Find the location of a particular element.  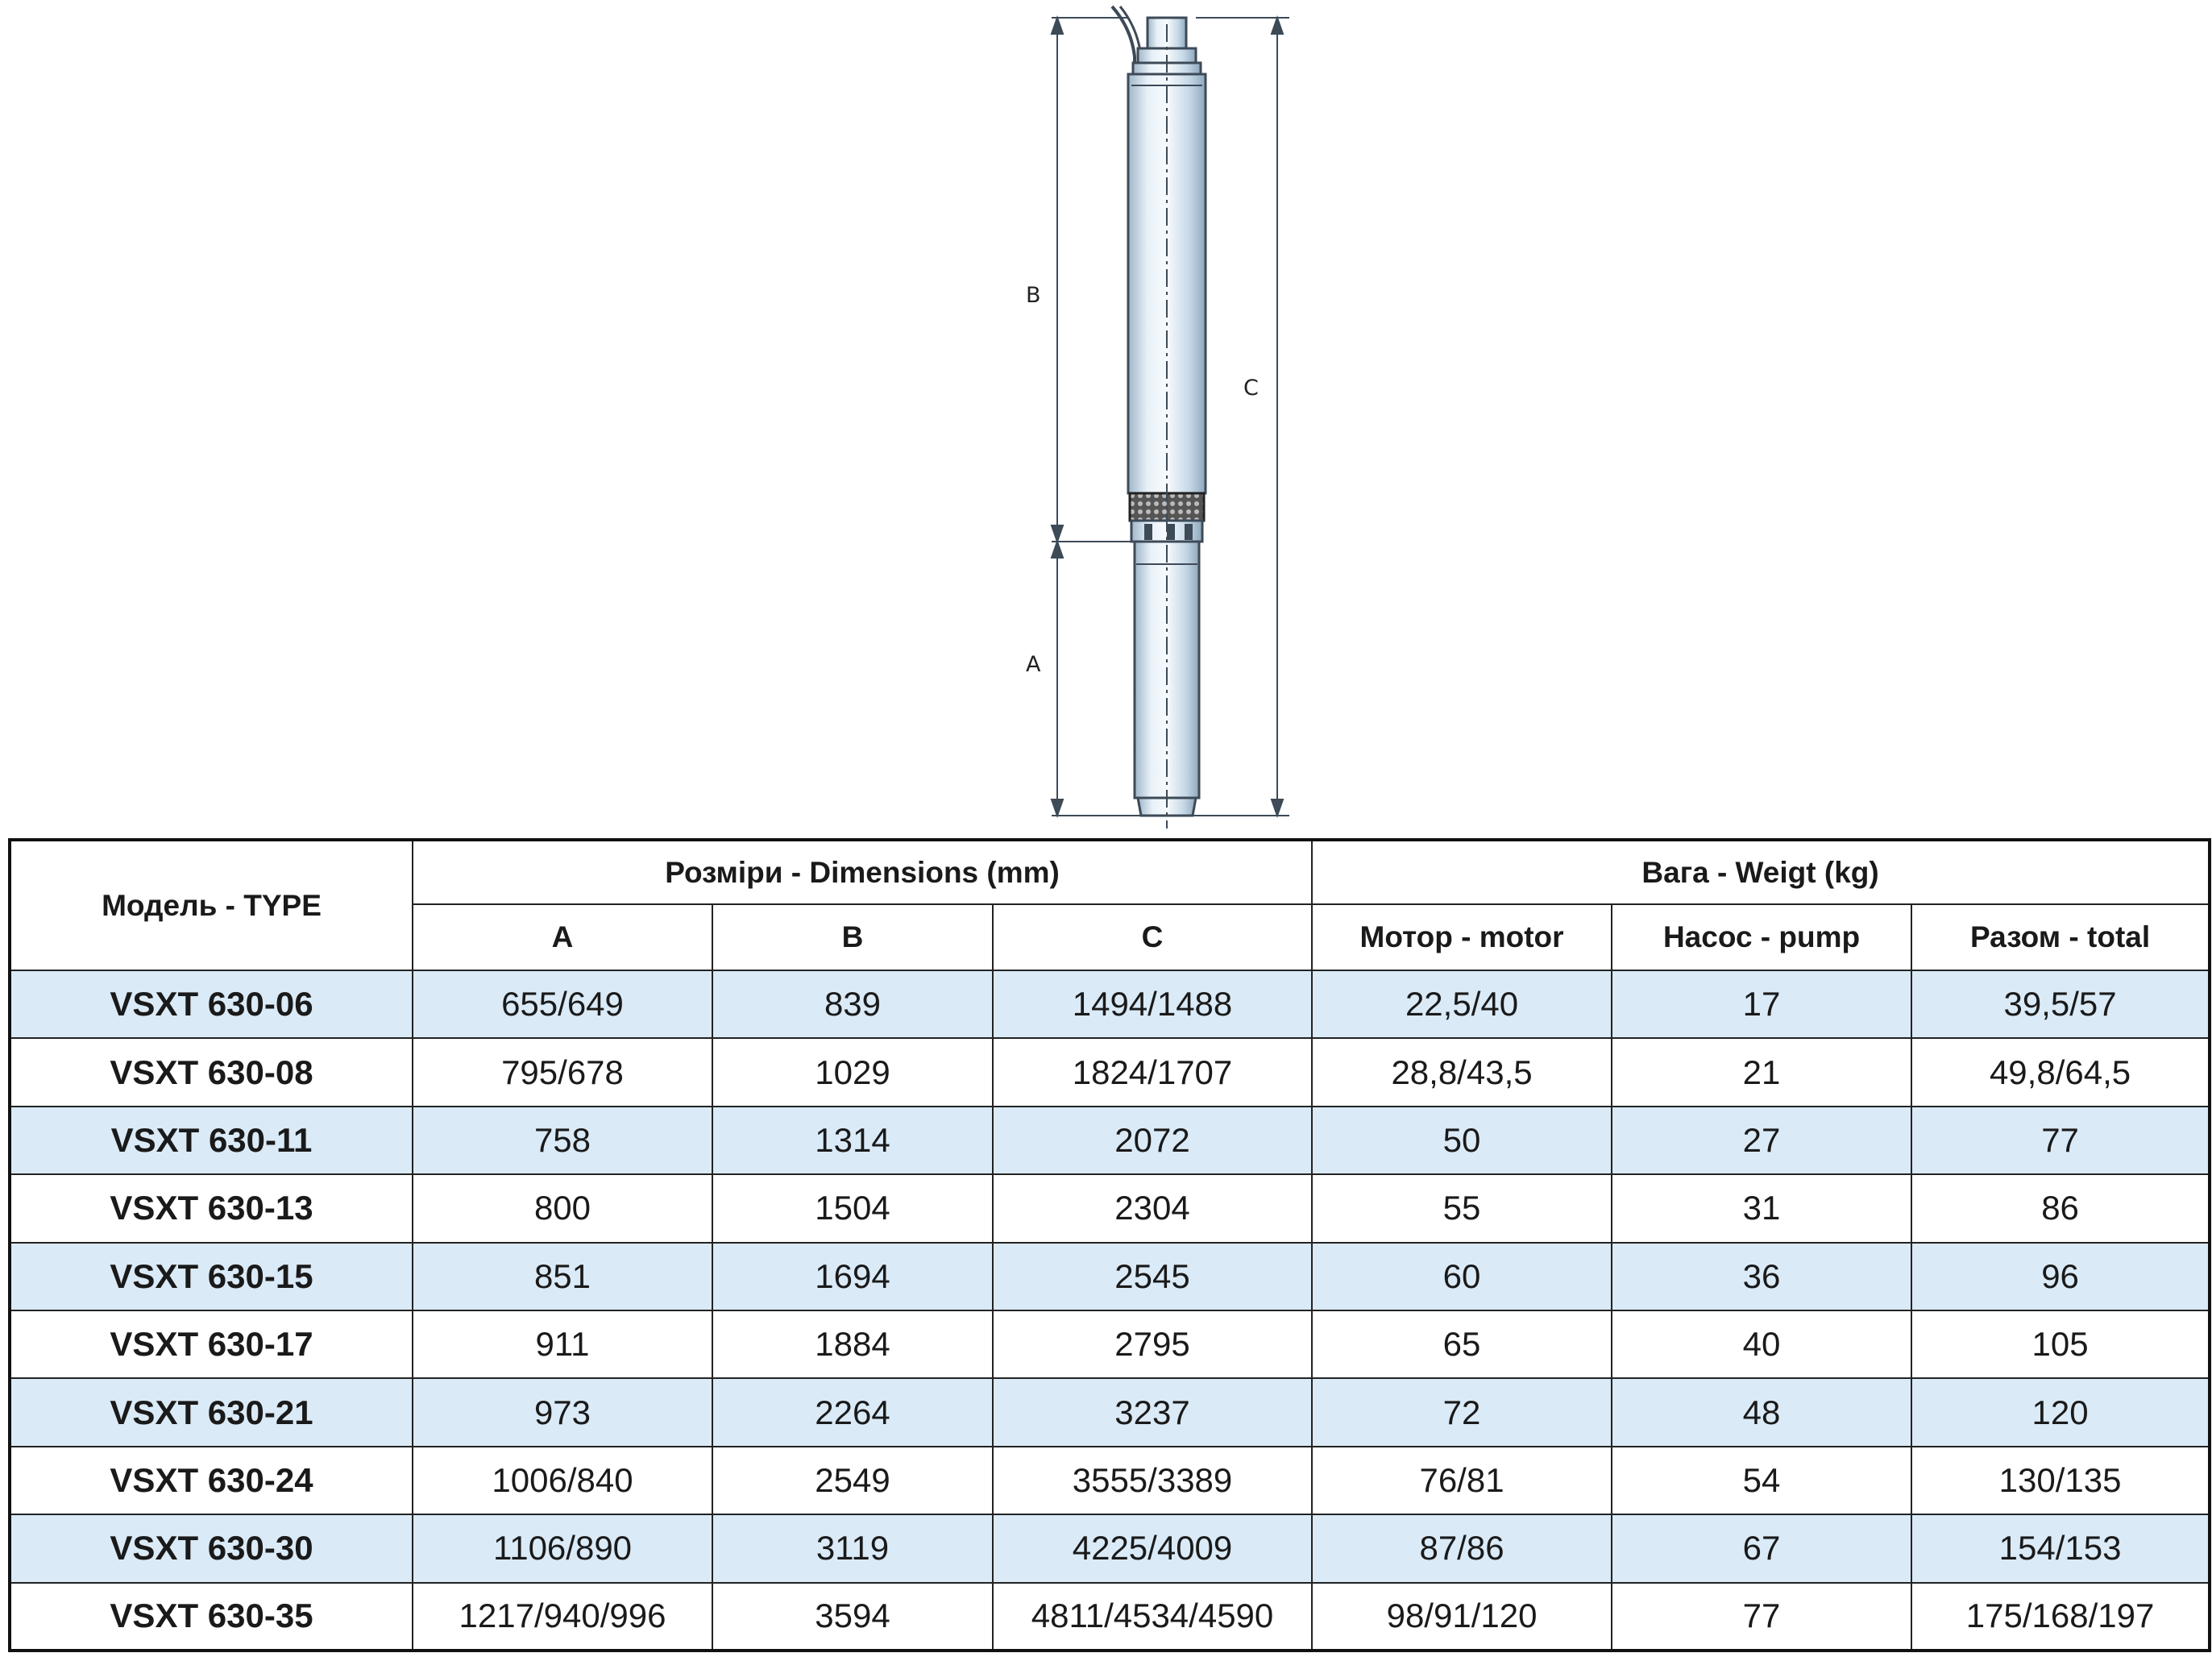

cell-model: VSXT 630-15 is located at coordinates (211, 1276).